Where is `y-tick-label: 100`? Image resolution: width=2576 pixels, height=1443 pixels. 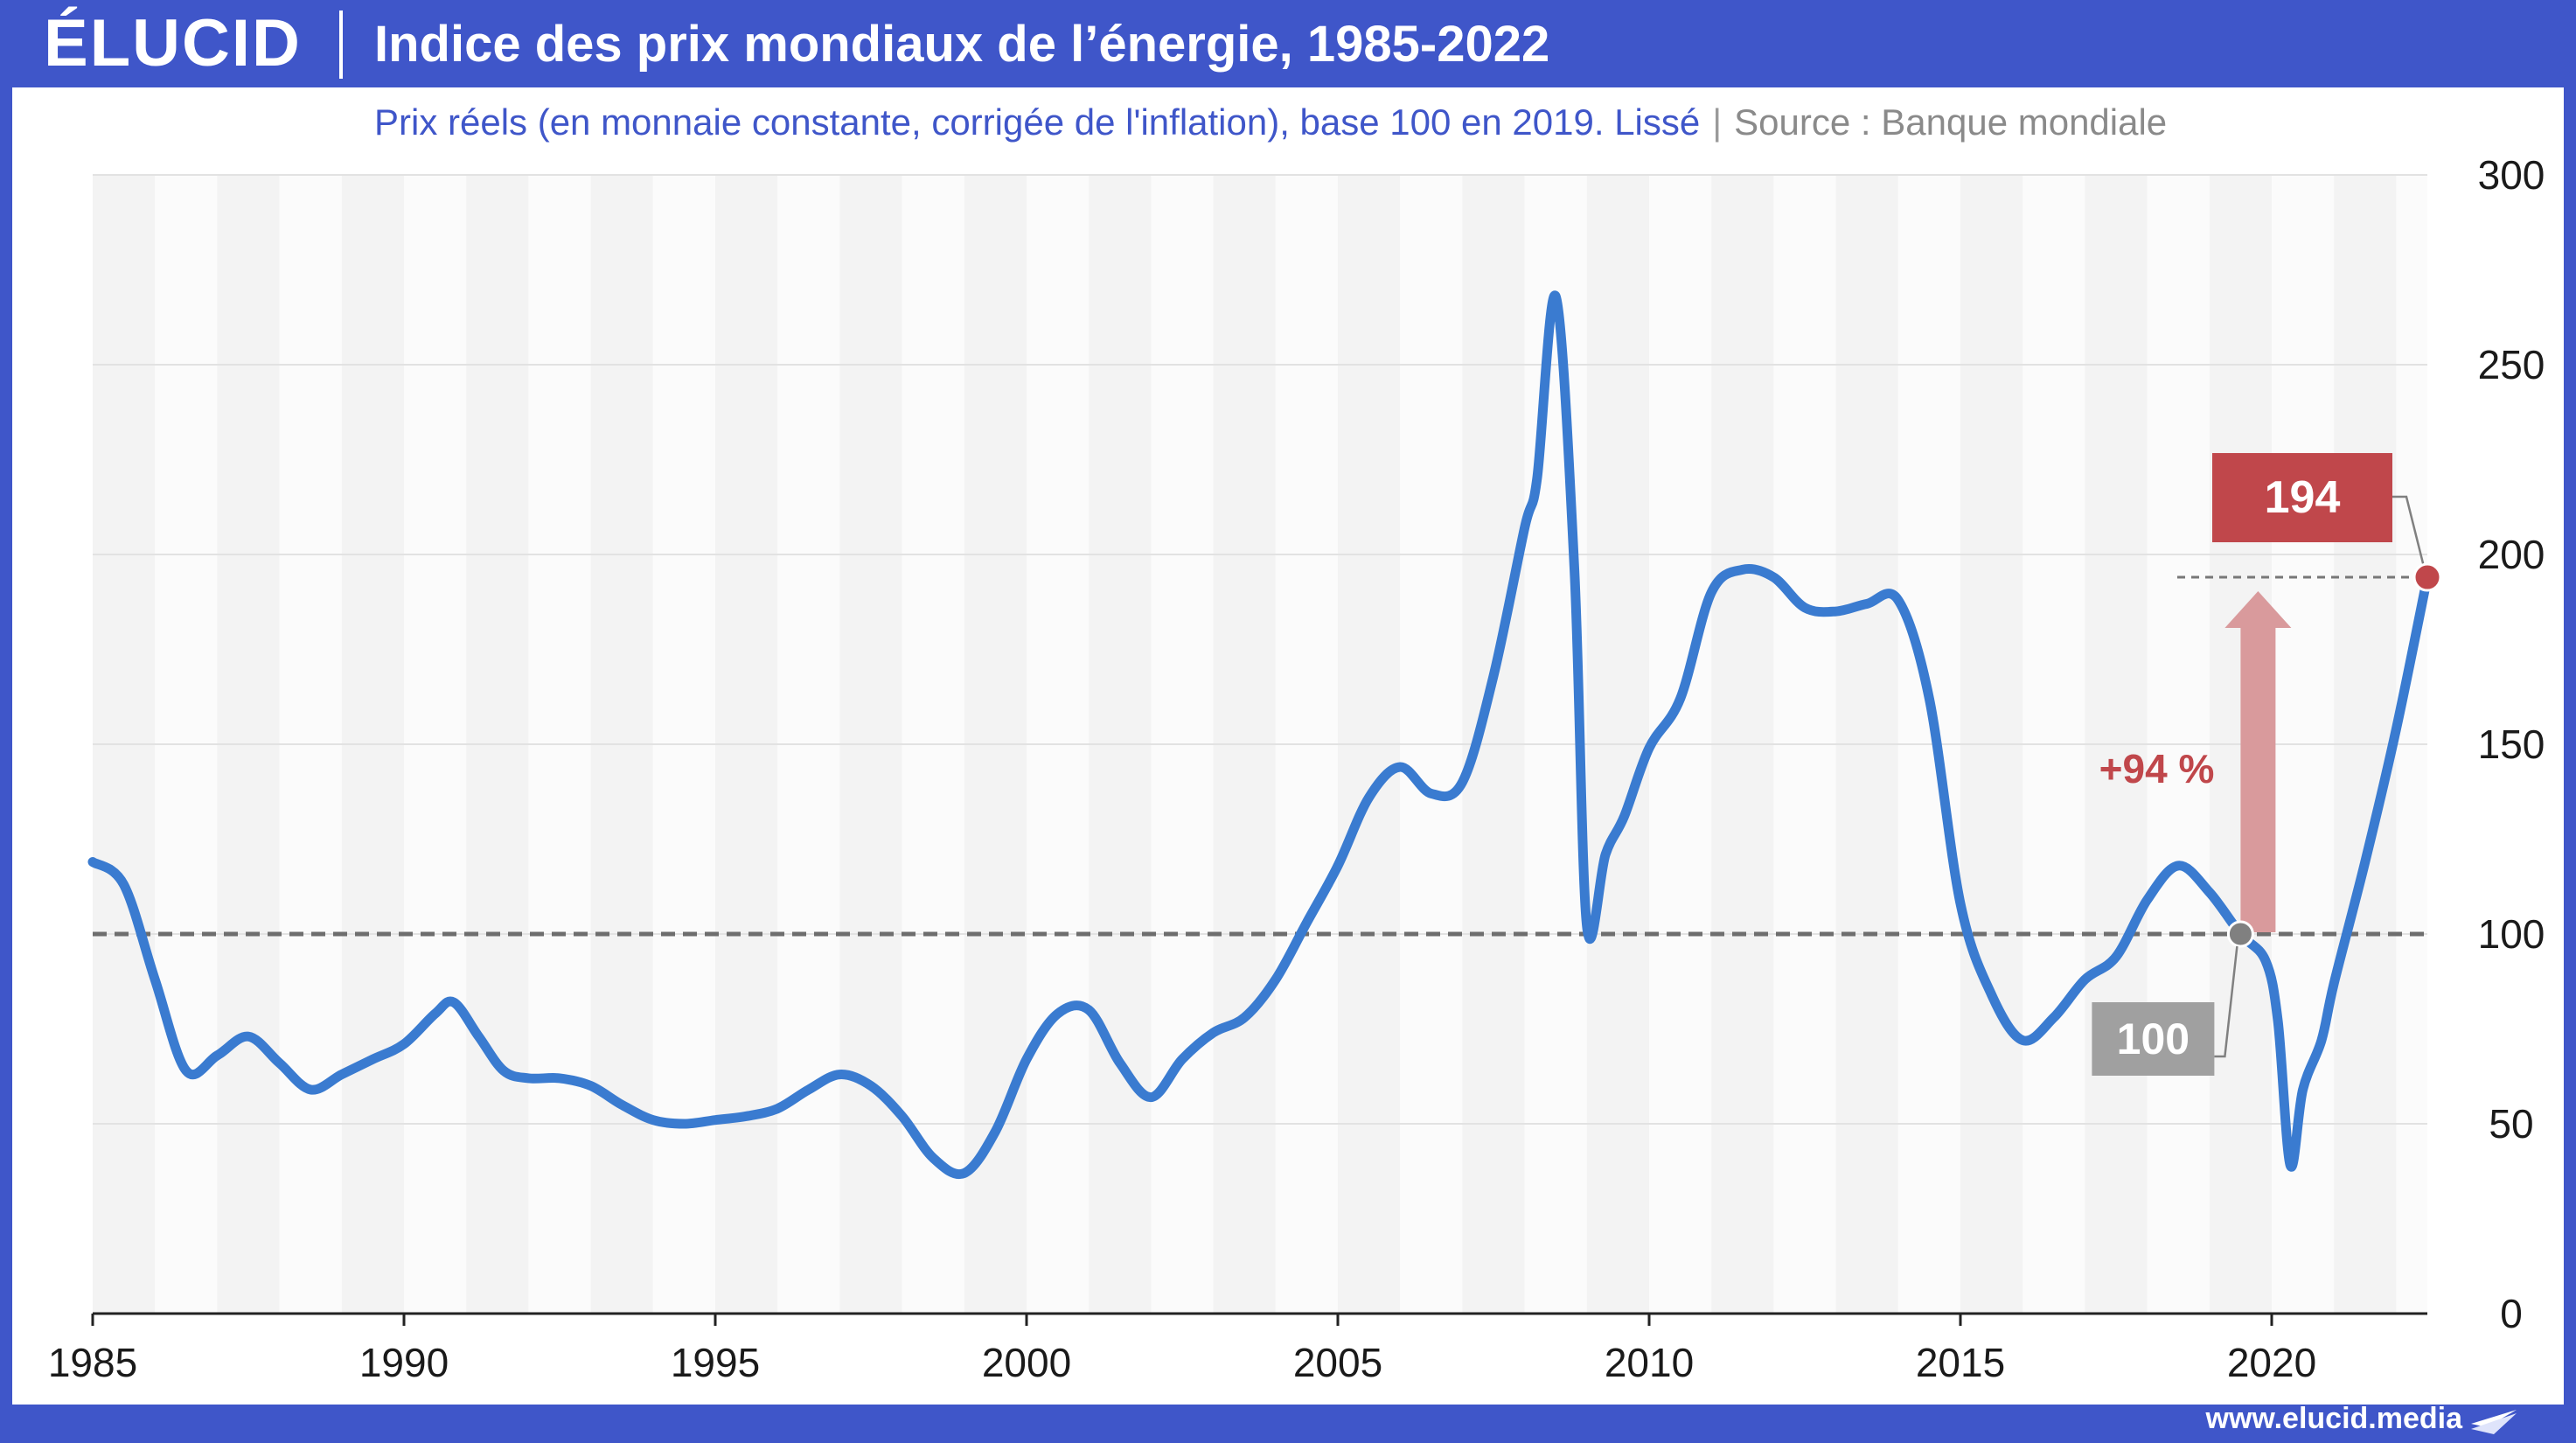
y-tick-label: 100 is located at coordinates (2511, 934).